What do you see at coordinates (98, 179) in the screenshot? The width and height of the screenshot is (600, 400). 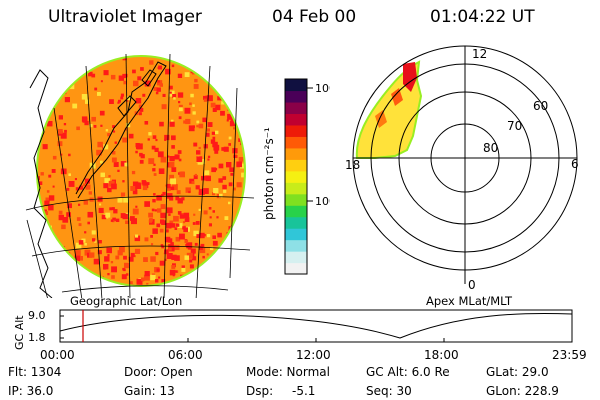 I see `coastline` at bounding box center [98, 179].